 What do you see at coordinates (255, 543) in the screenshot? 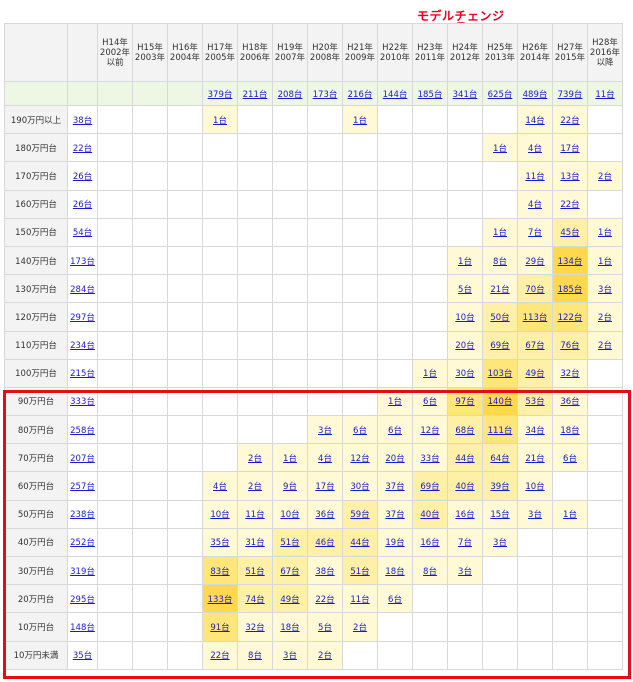
I see `count-link: 31台` at bounding box center [255, 543].